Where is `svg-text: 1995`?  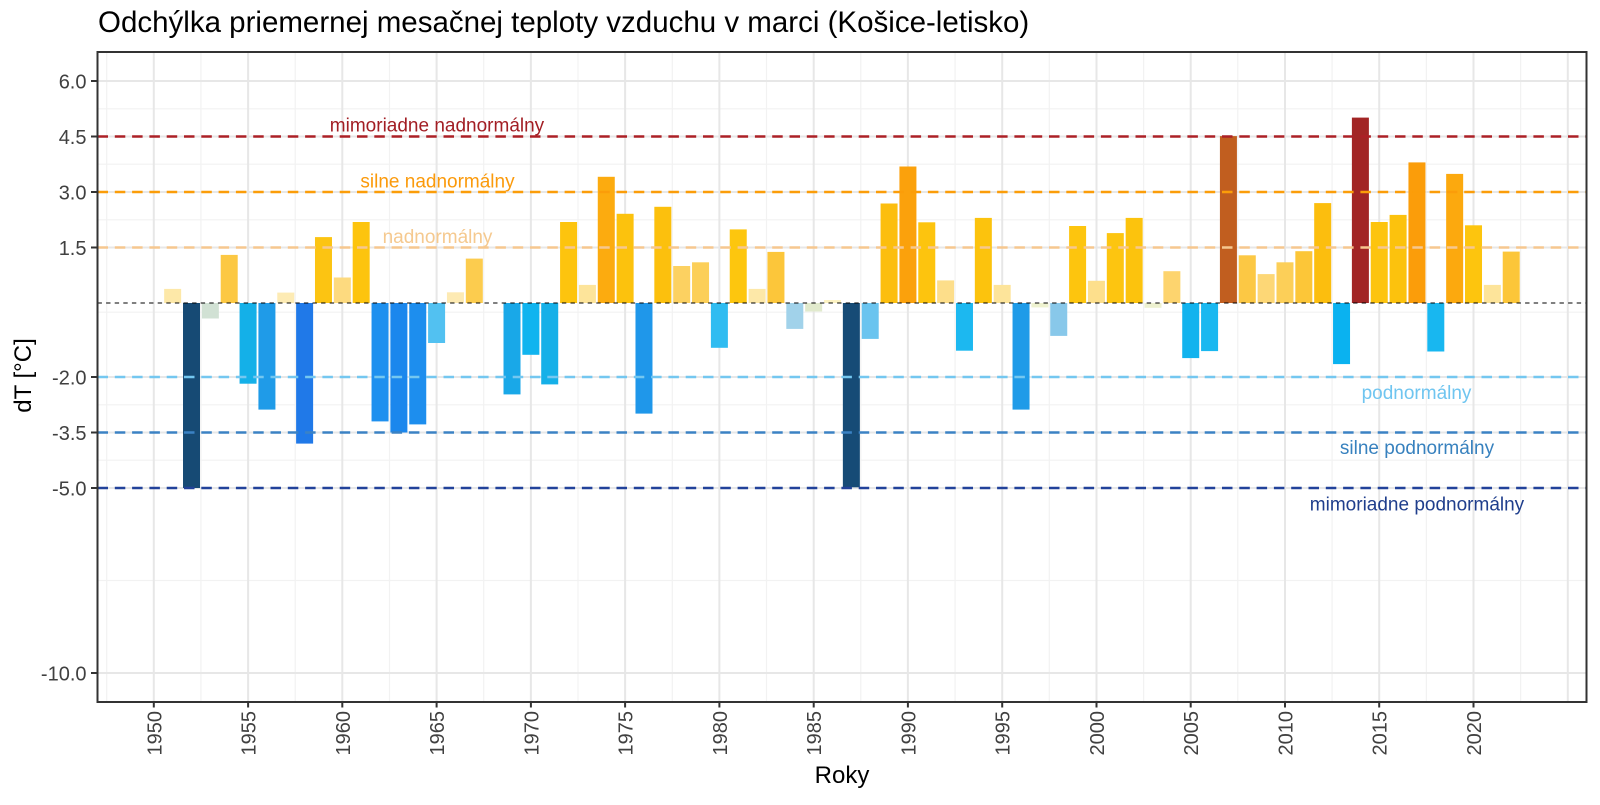
svg-text: 1995 is located at coordinates (1004, 733).